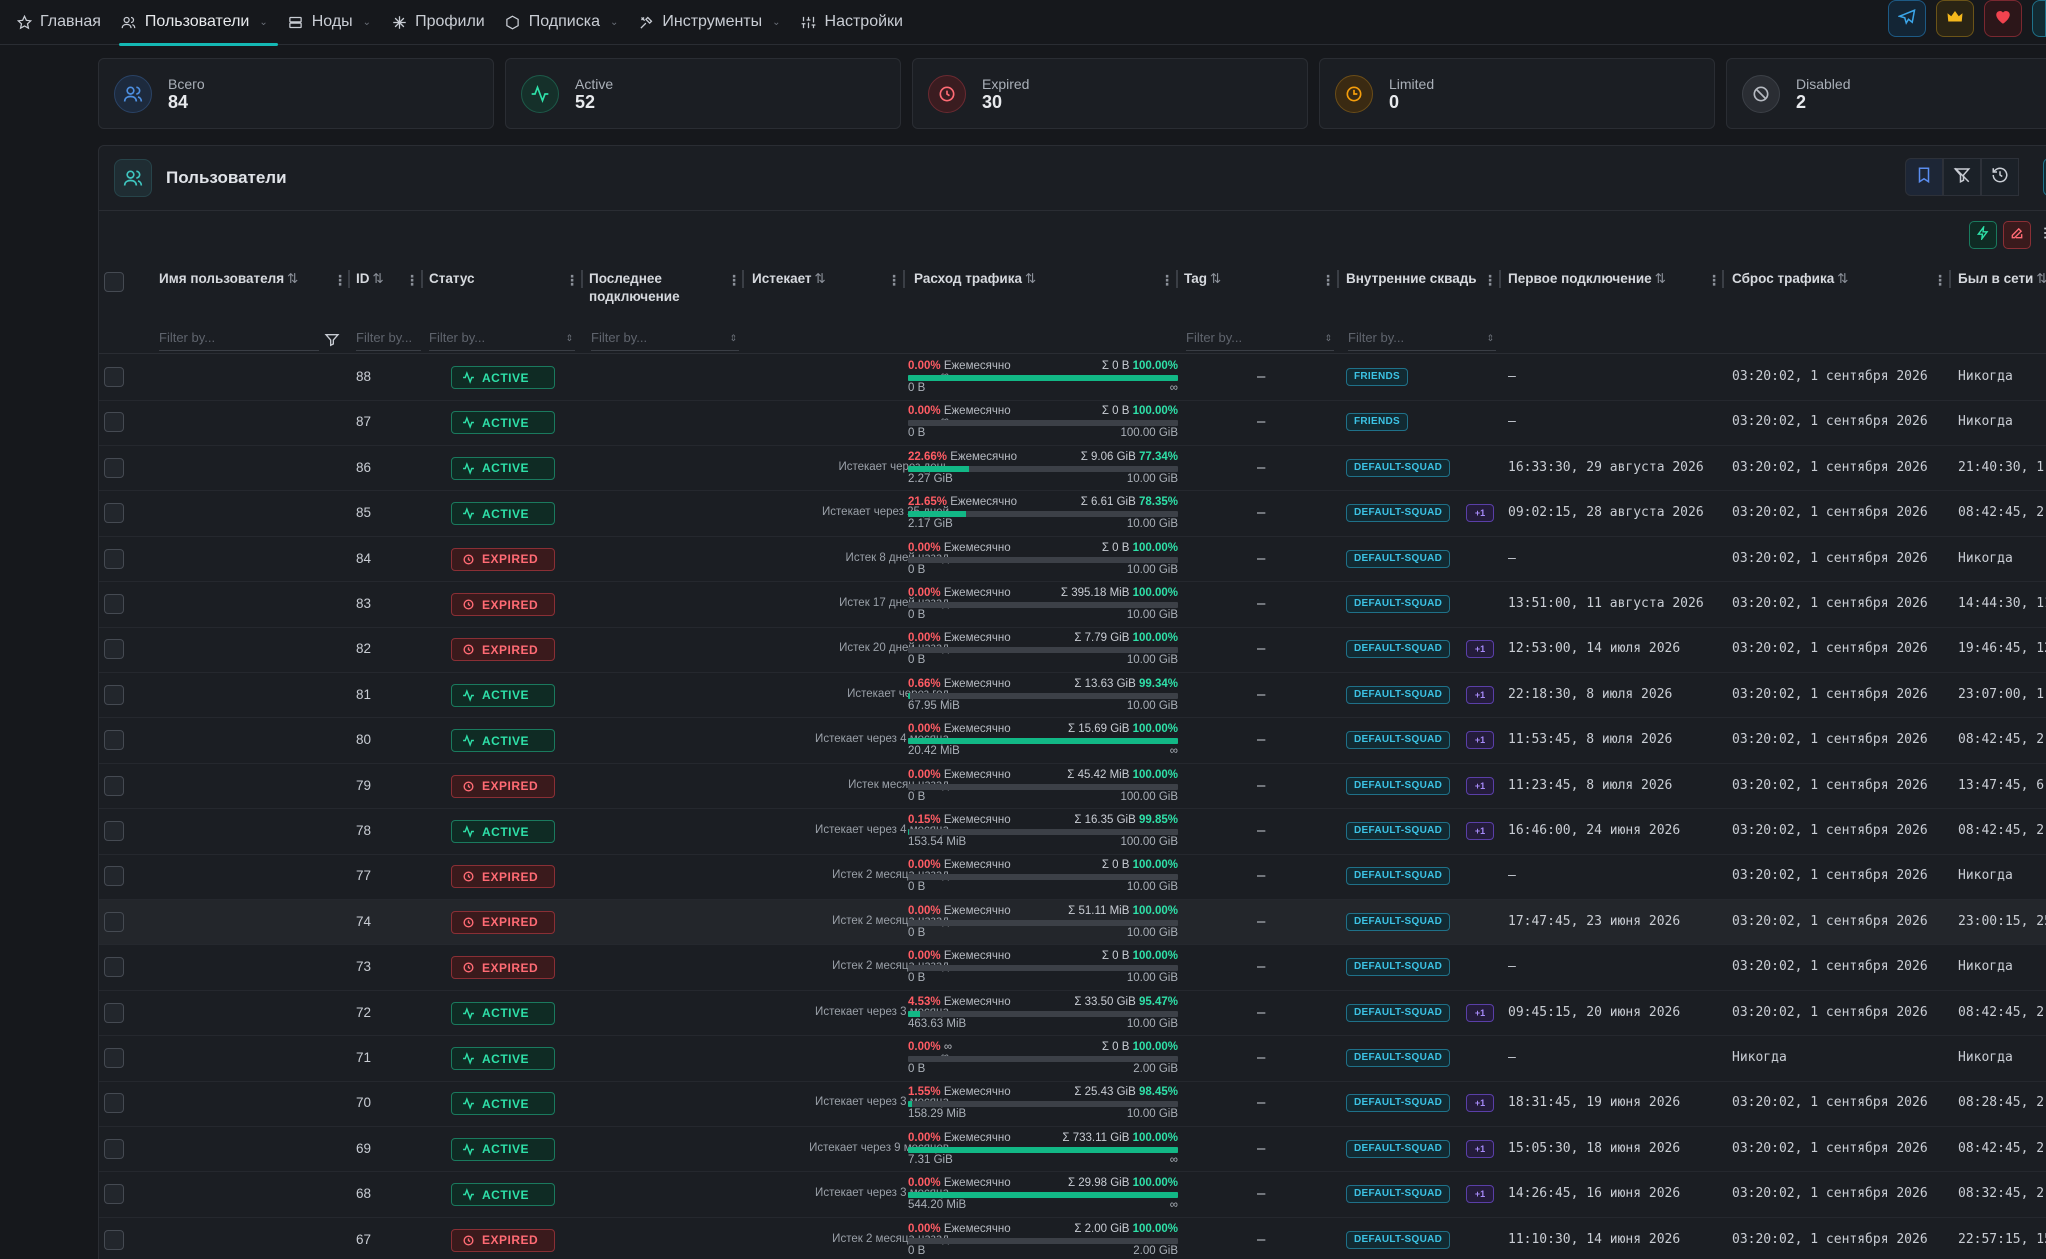 The image size is (2046, 1259). What do you see at coordinates (203, 23) in the screenshot?
I see `nav-item-users: Пользователи ⌄` at bounding box center [203, 23].